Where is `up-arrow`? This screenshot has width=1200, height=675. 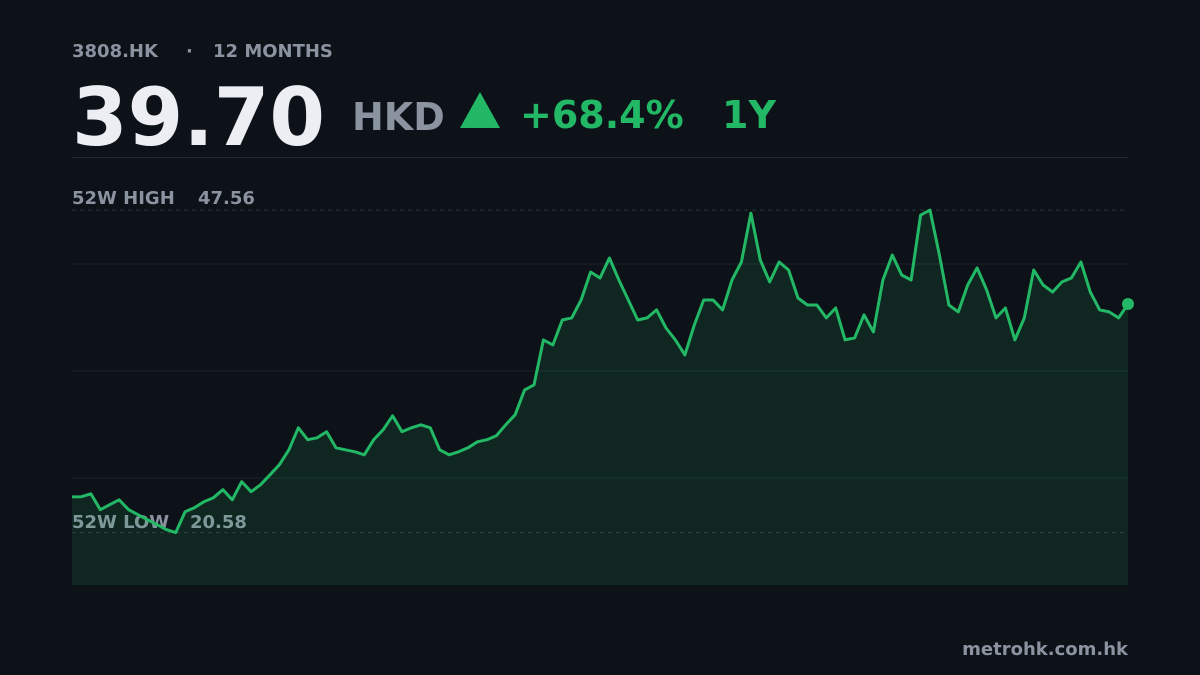 up-arrow is located at coordinates (480, 110).